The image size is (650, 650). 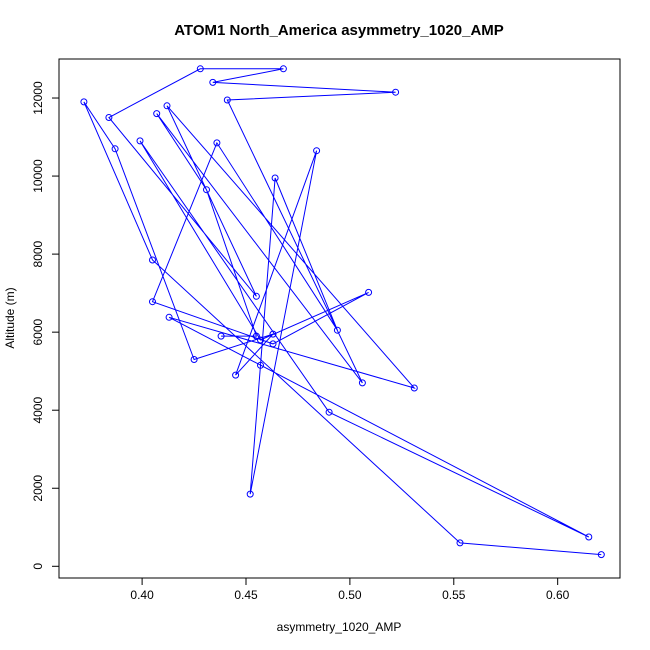 What do you see at coordinates (38, 253) in the screenshot?
I see `y-tick-label: 8000` at bounding box center [38, 253].